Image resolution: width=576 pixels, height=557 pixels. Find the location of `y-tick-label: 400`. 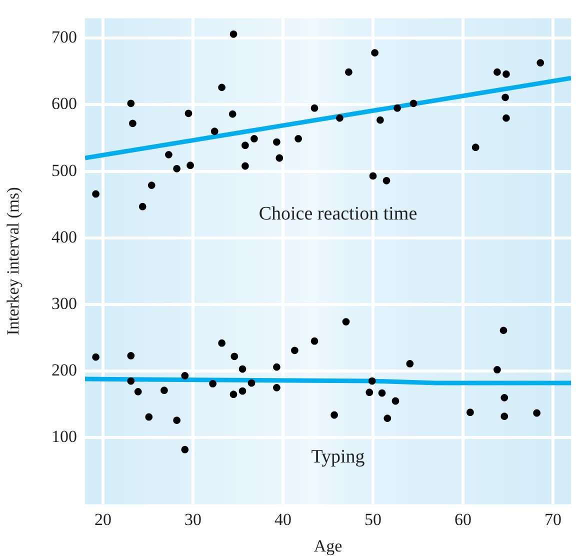

y-tick-label: 400 is located at coordinates (64, 236).